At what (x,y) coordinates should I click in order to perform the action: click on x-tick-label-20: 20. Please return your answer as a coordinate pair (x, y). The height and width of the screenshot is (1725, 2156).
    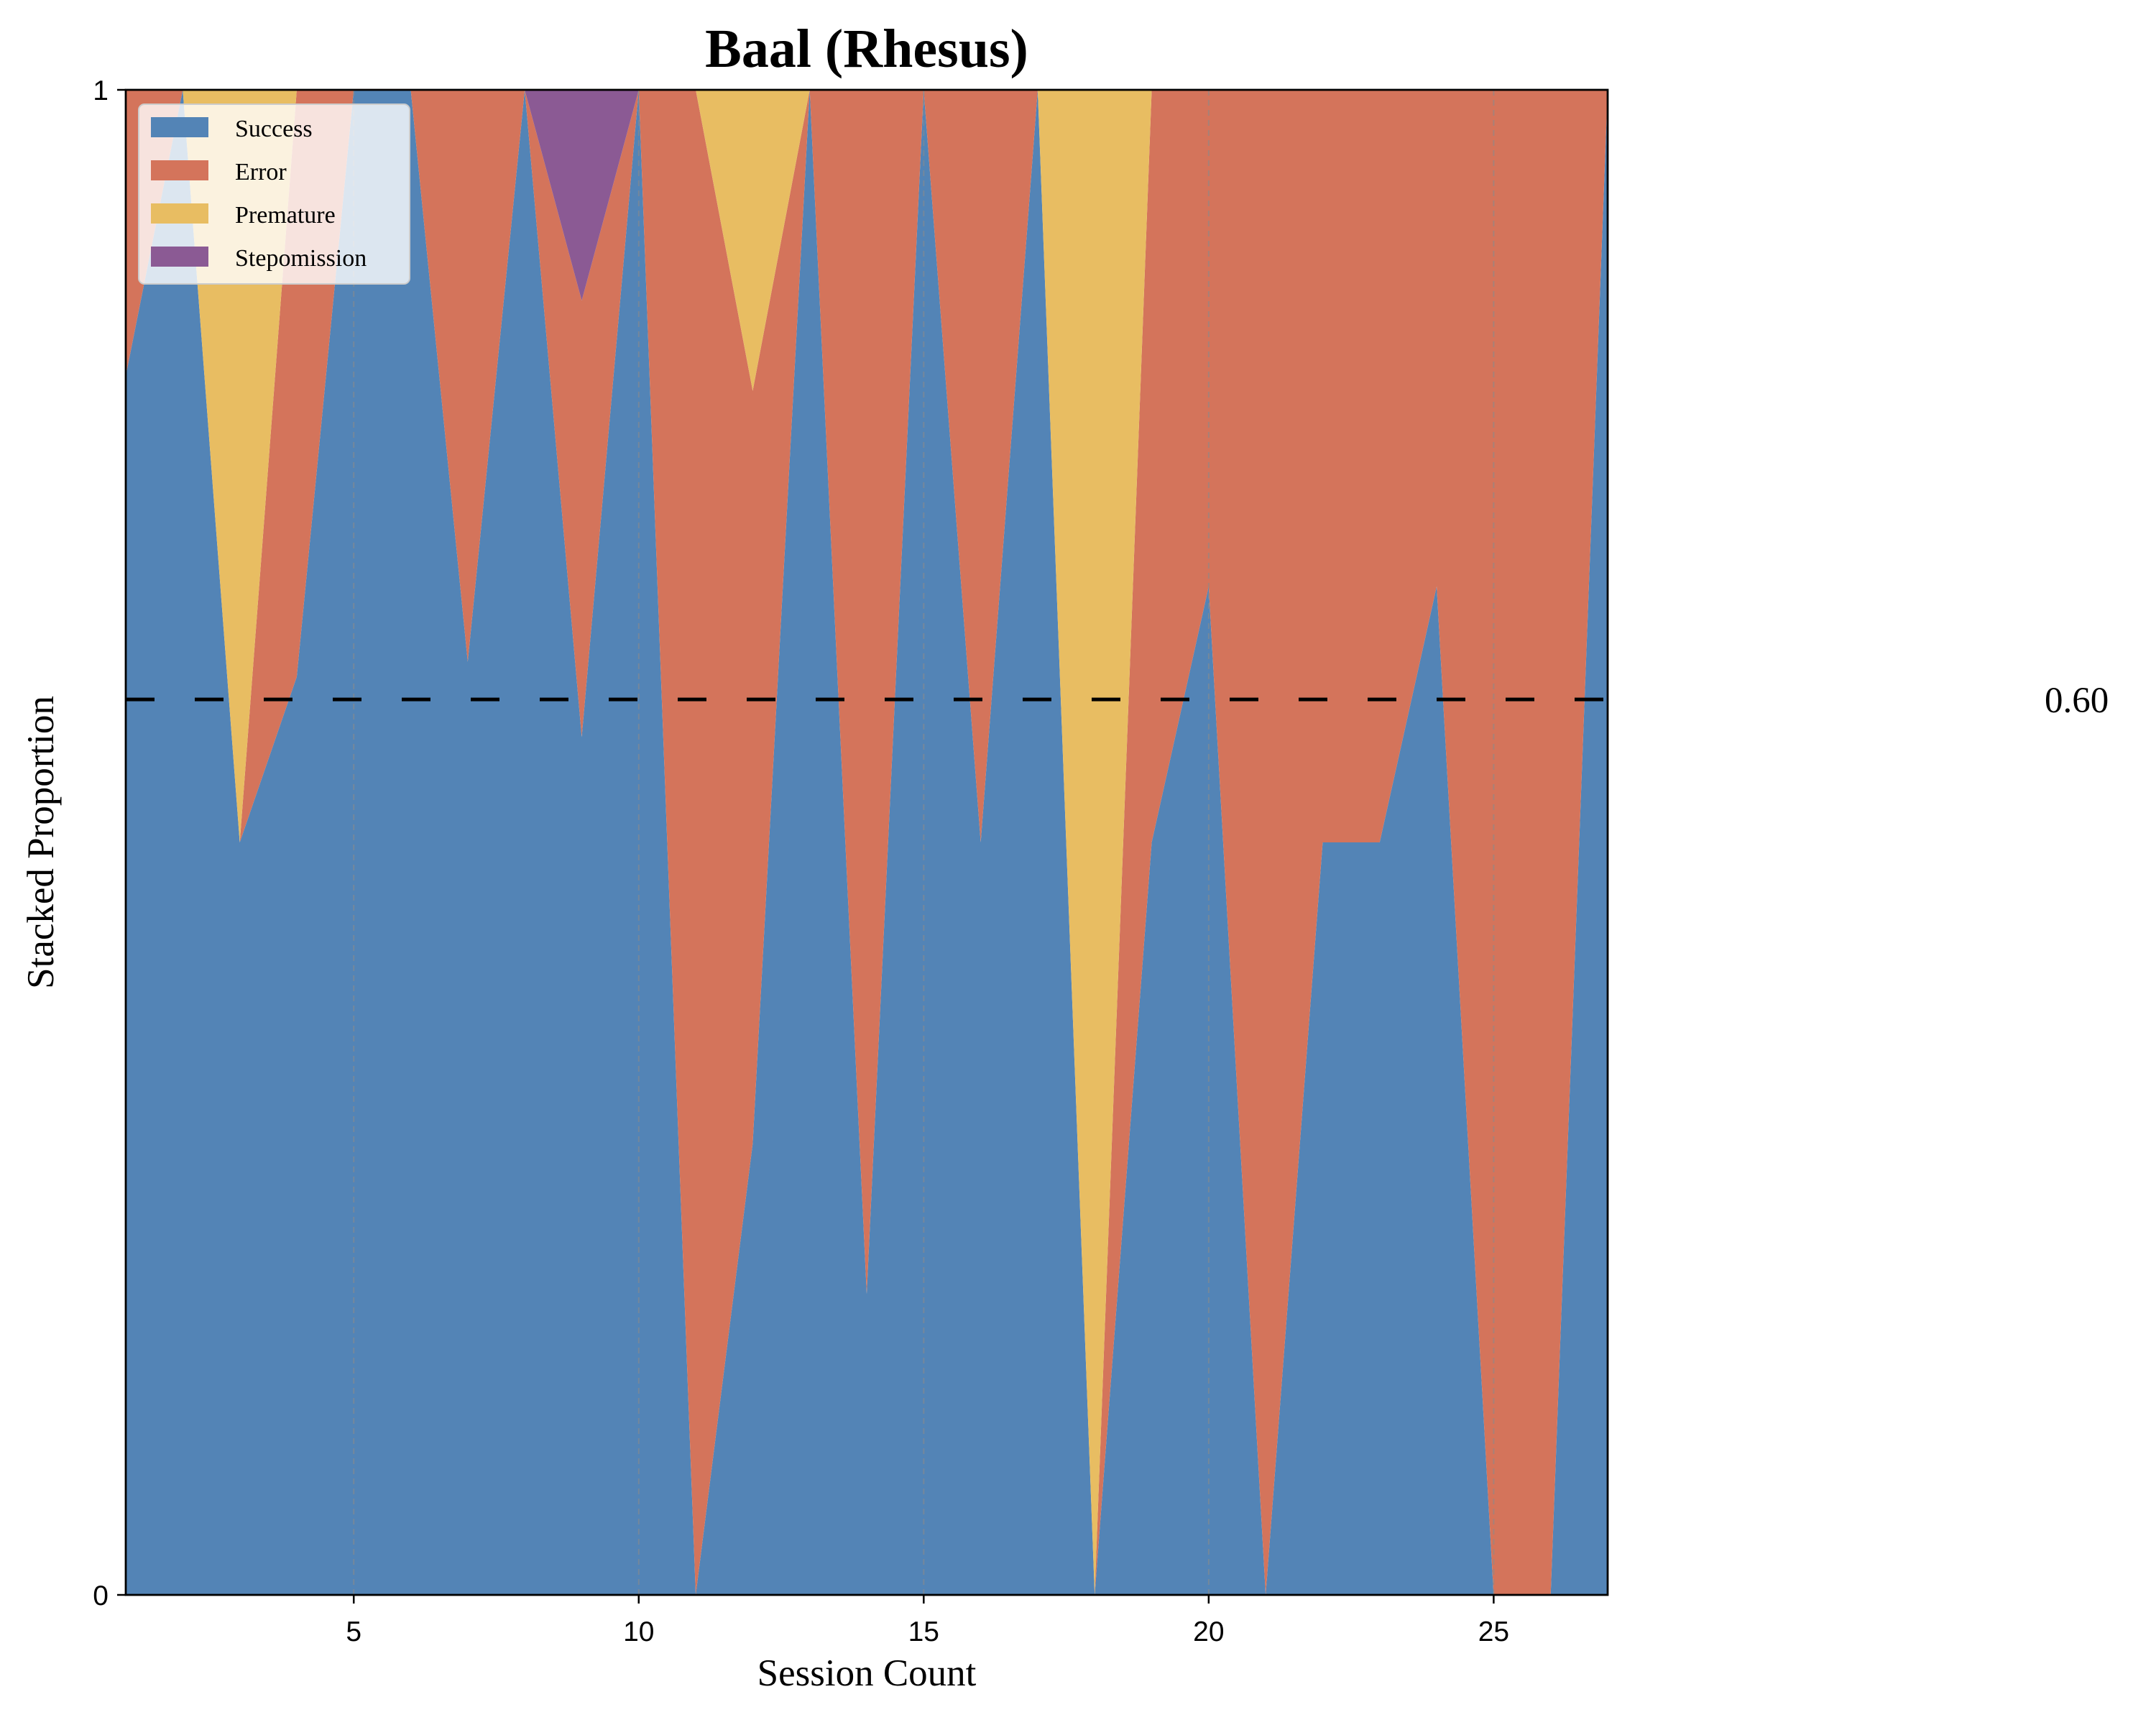
    Looking at the image, I should click on (1208, 1631).